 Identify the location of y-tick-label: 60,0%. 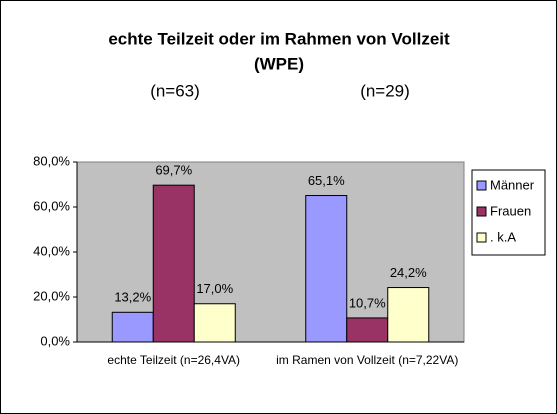
(51, 205).